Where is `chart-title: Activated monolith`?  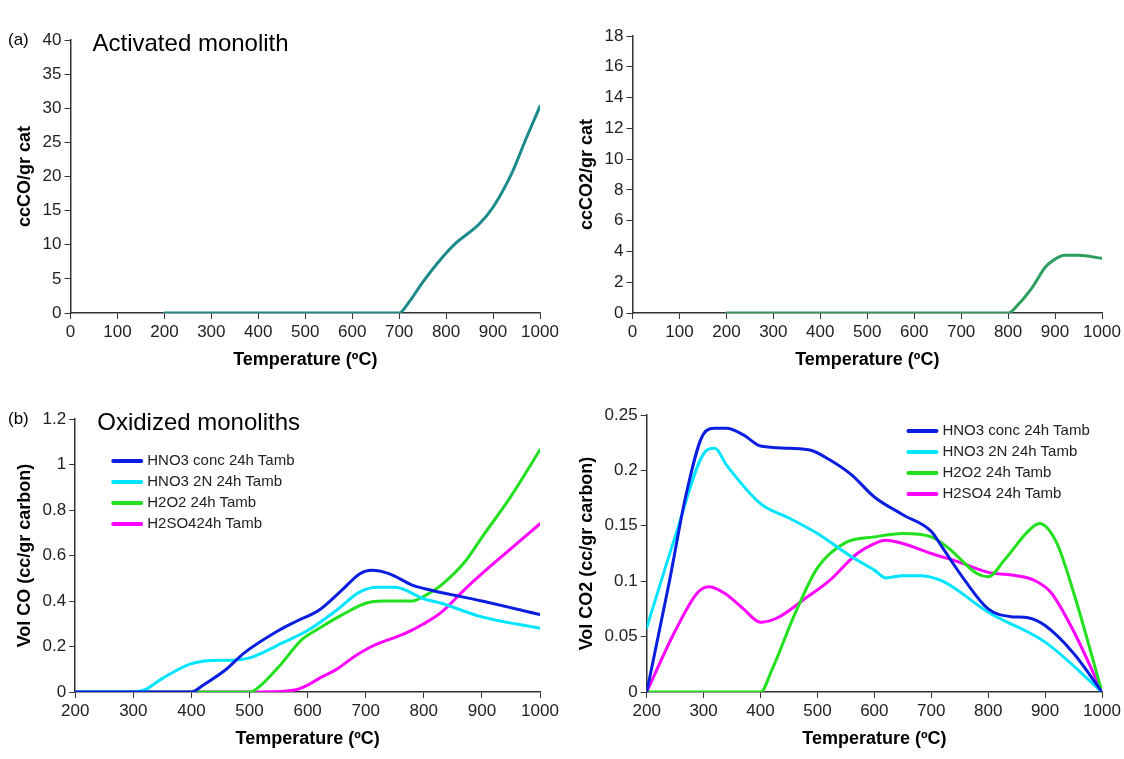
chart-title: Activated monolith is located at coordinates (190, 42).